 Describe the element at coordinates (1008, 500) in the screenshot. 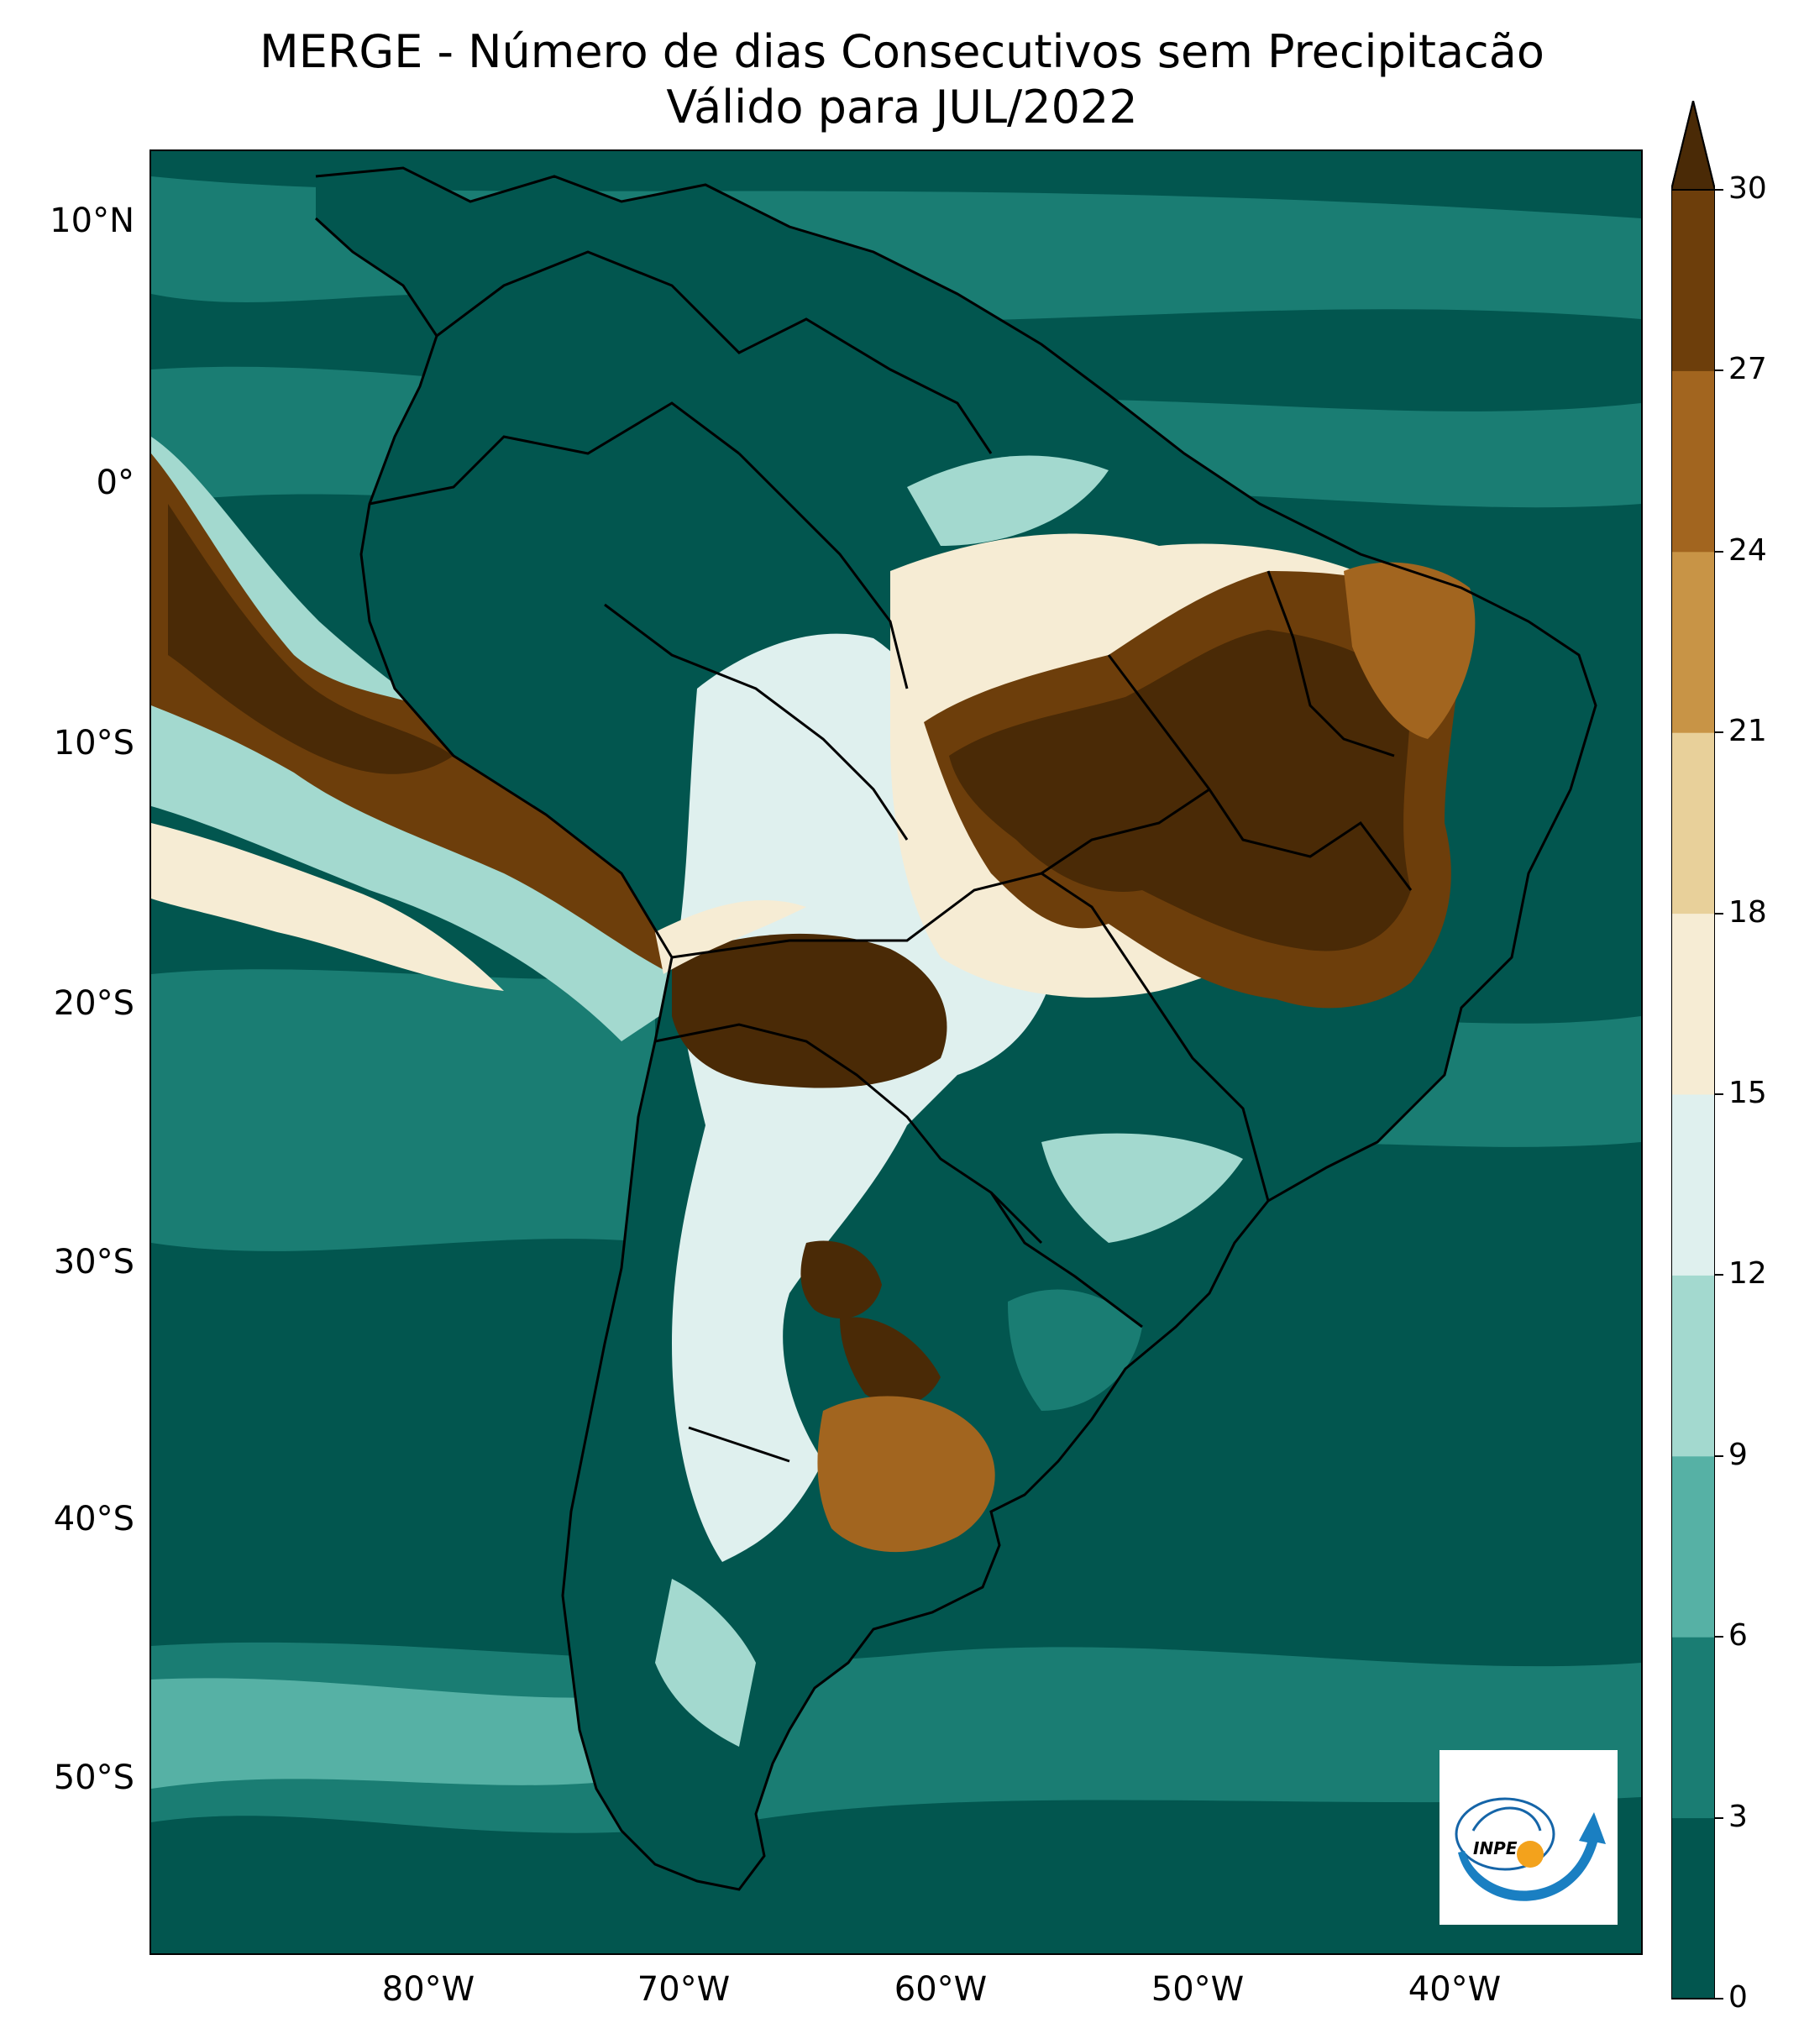

I see `amazon-mouth-light` at that location.